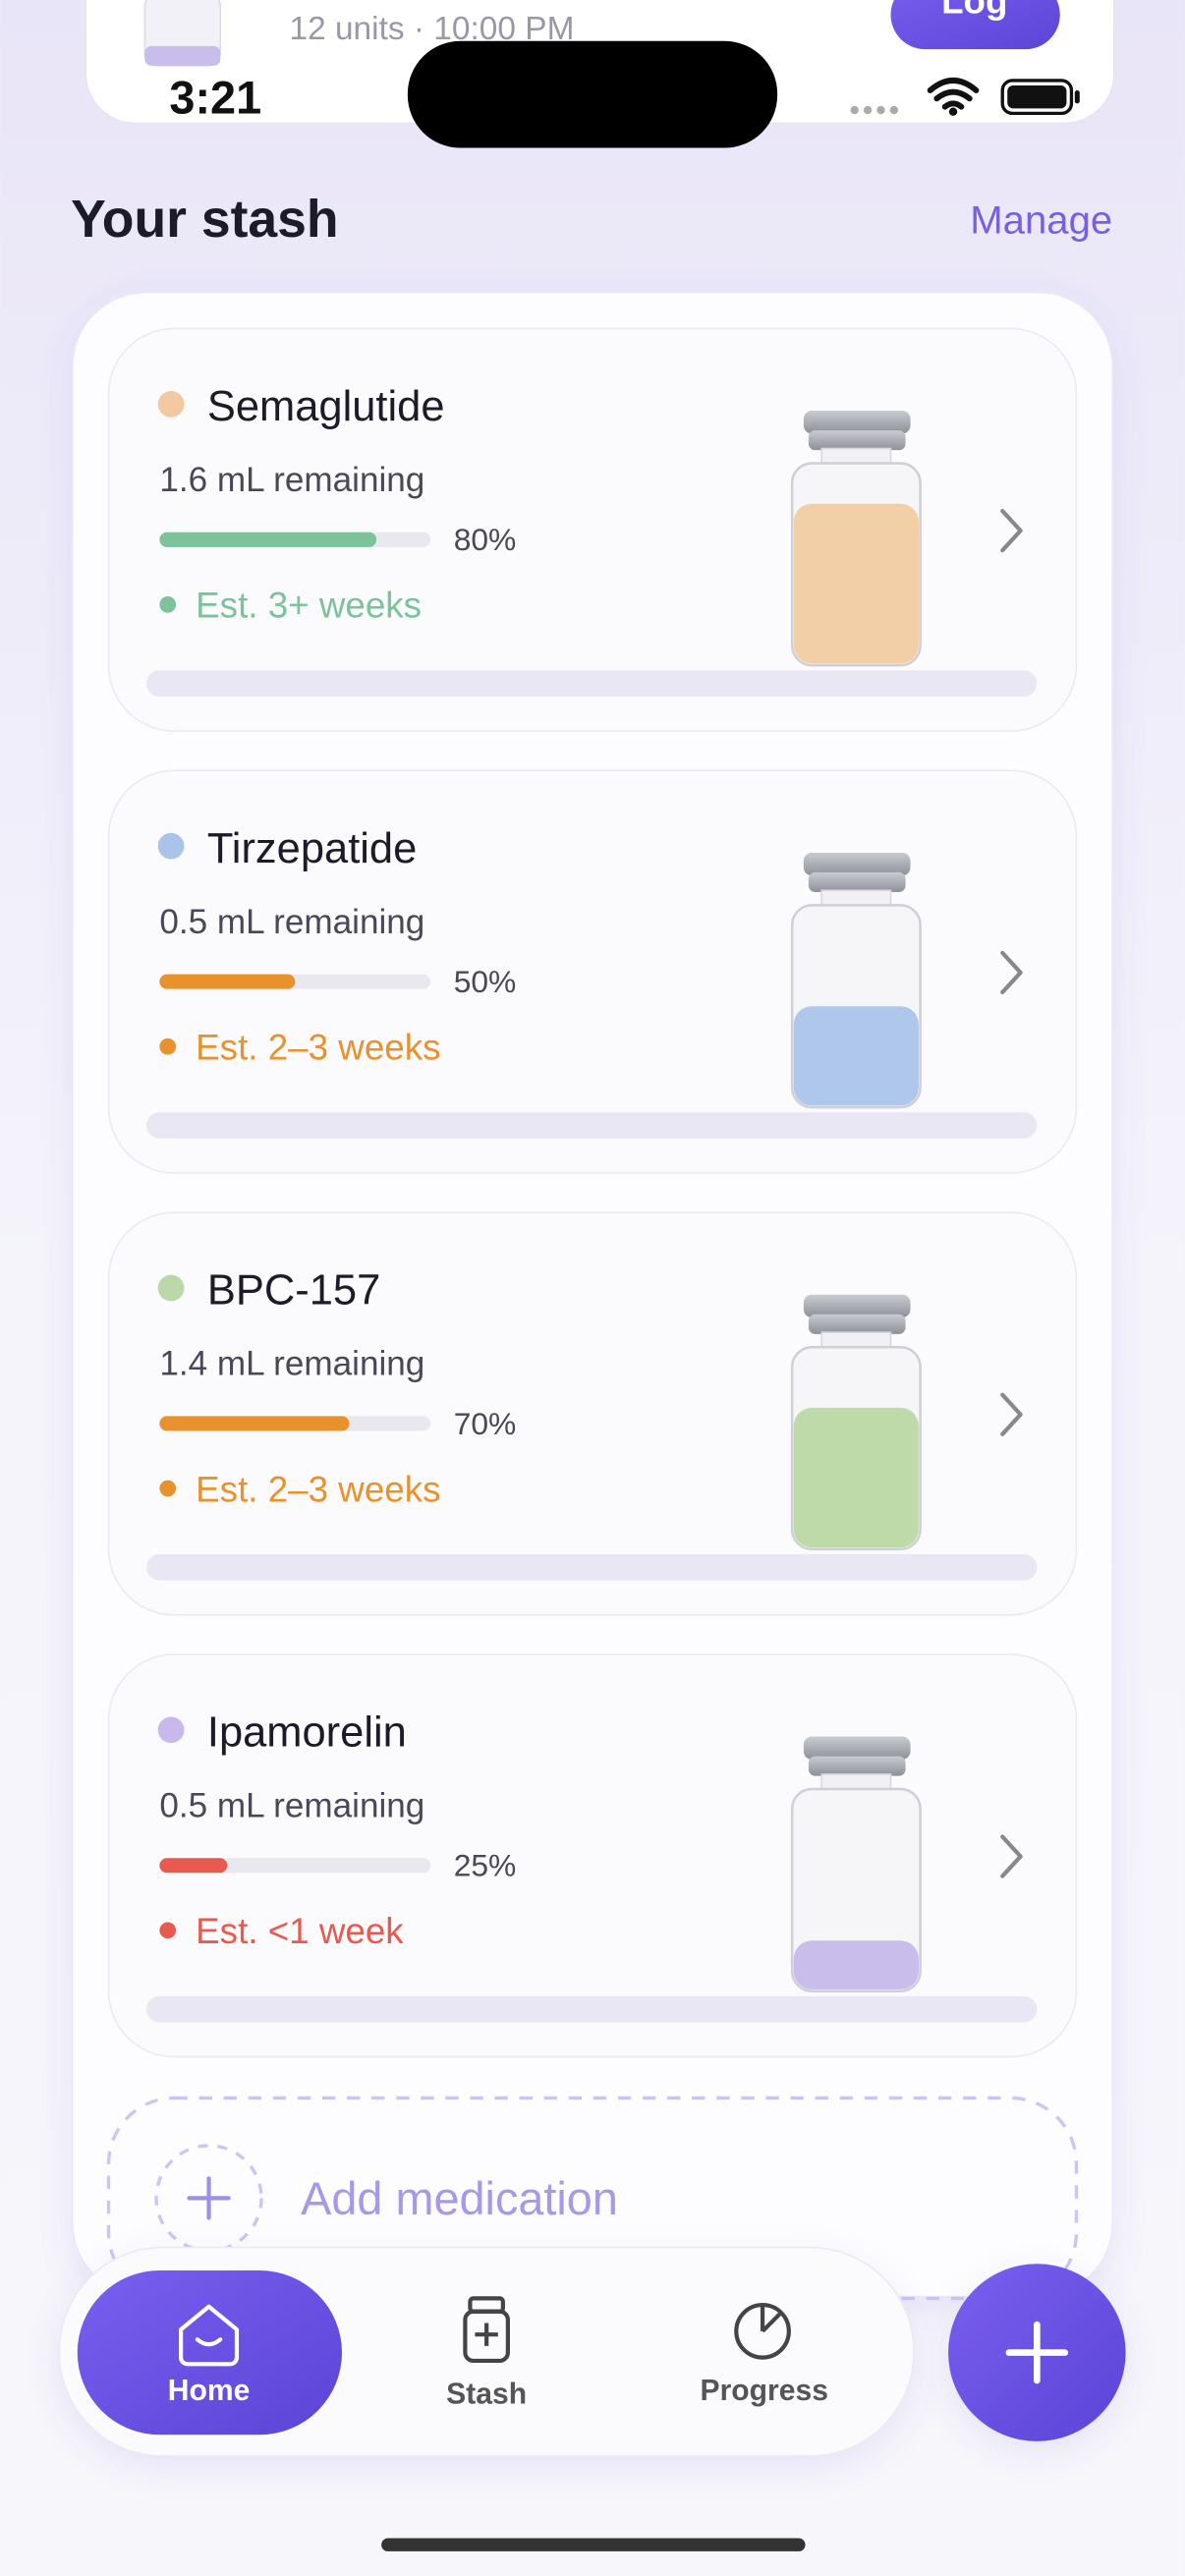 The width and height of the screenshot is (1185, 2576). I want to click on home-tab, so click(210, 2352).